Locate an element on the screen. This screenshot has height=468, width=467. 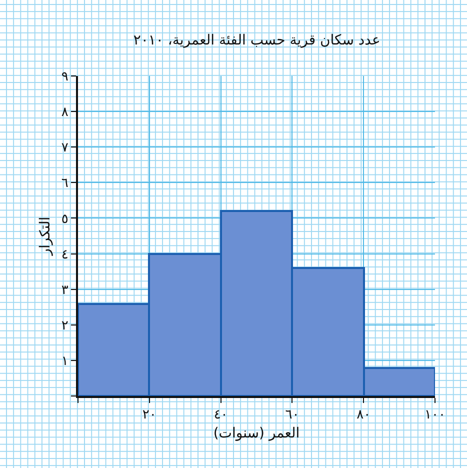
y-tick-label: ٨ is located at coordinates (64, 112).